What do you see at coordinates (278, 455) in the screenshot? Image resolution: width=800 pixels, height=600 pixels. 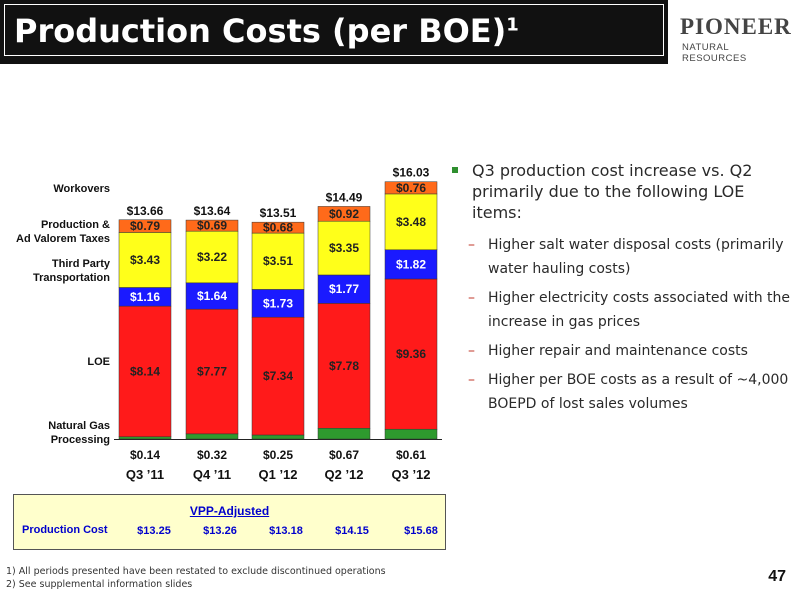 I see `natural-gas-value-label: $0.25` at bounding box center [278, 455].